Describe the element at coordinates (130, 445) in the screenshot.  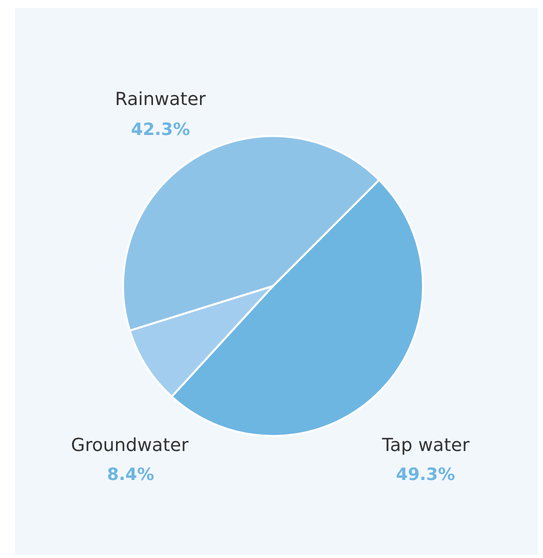
I see `slice-label: Groundwater` at that location.